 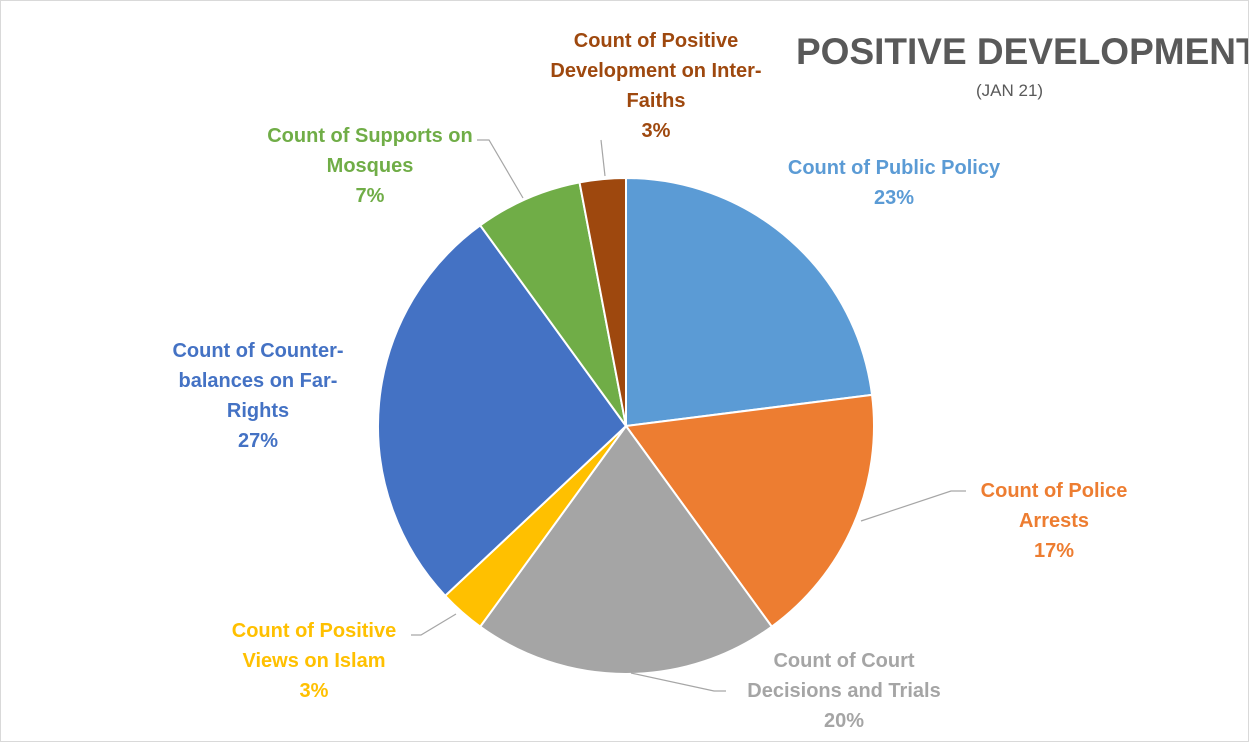 I want to click on category-label: Count of Police Arrests, so click(x=1054, y=506).